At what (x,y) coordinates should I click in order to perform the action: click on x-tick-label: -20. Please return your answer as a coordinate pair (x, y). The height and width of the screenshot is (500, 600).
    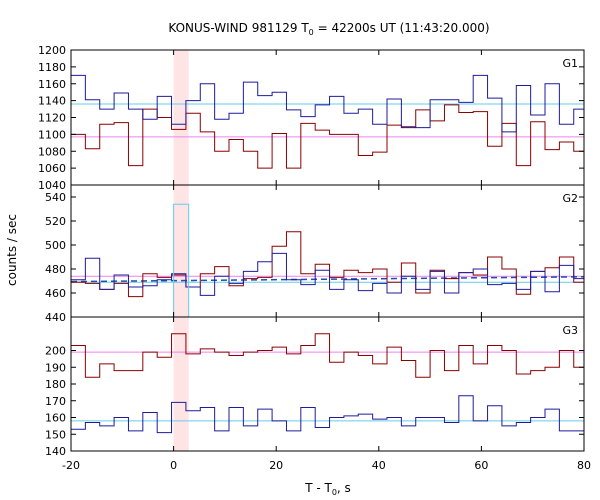
    Looking at the image, I should click on (71, 465).